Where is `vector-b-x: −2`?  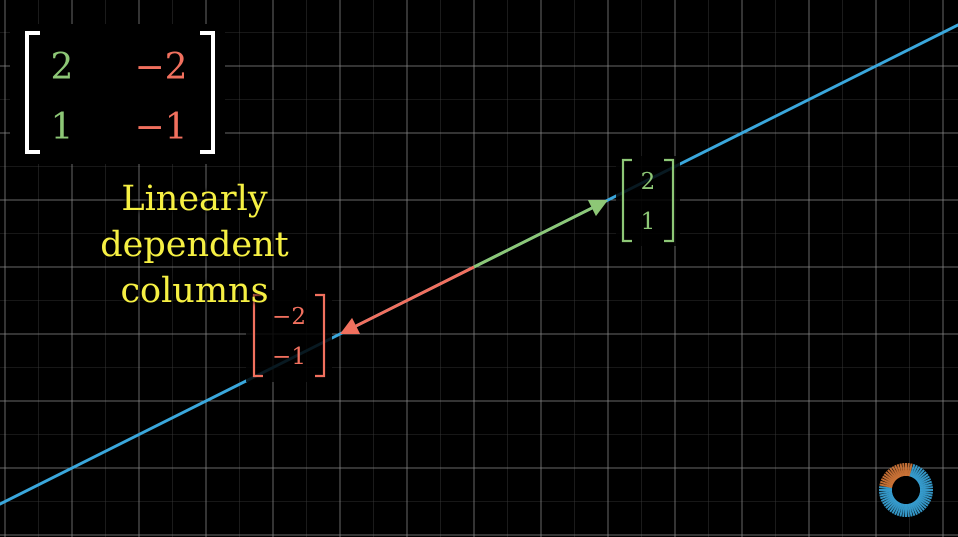
vector-b-x: −2 is located at coordinates (289, 317).